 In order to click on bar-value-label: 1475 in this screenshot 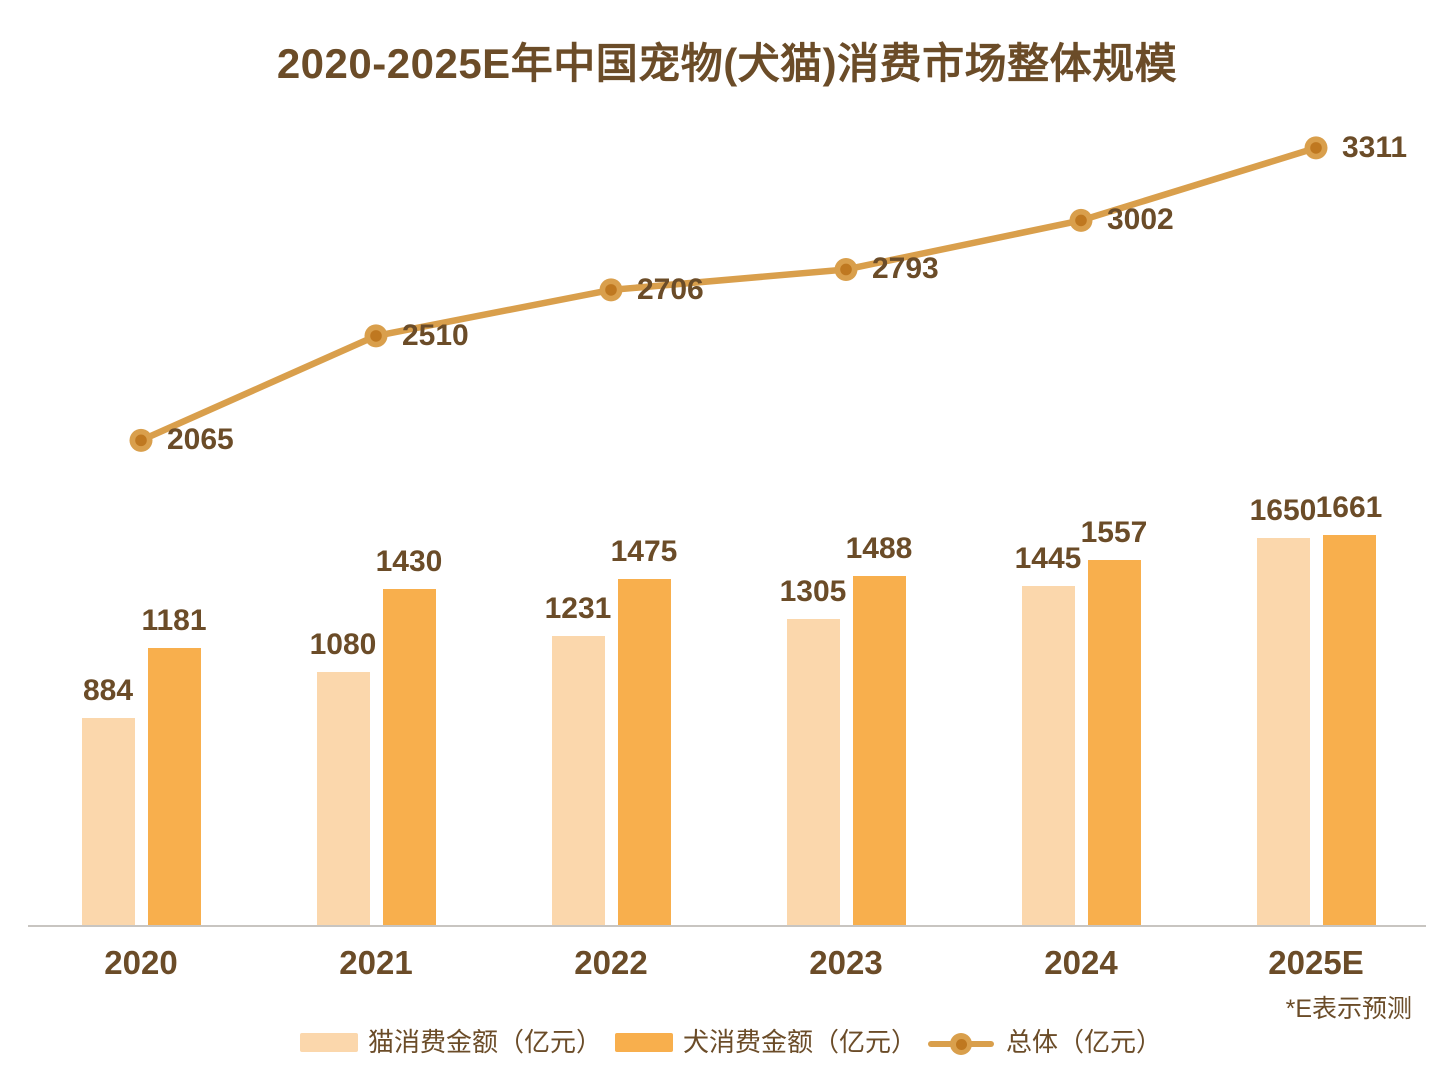, I will do `click(644, 551)`.